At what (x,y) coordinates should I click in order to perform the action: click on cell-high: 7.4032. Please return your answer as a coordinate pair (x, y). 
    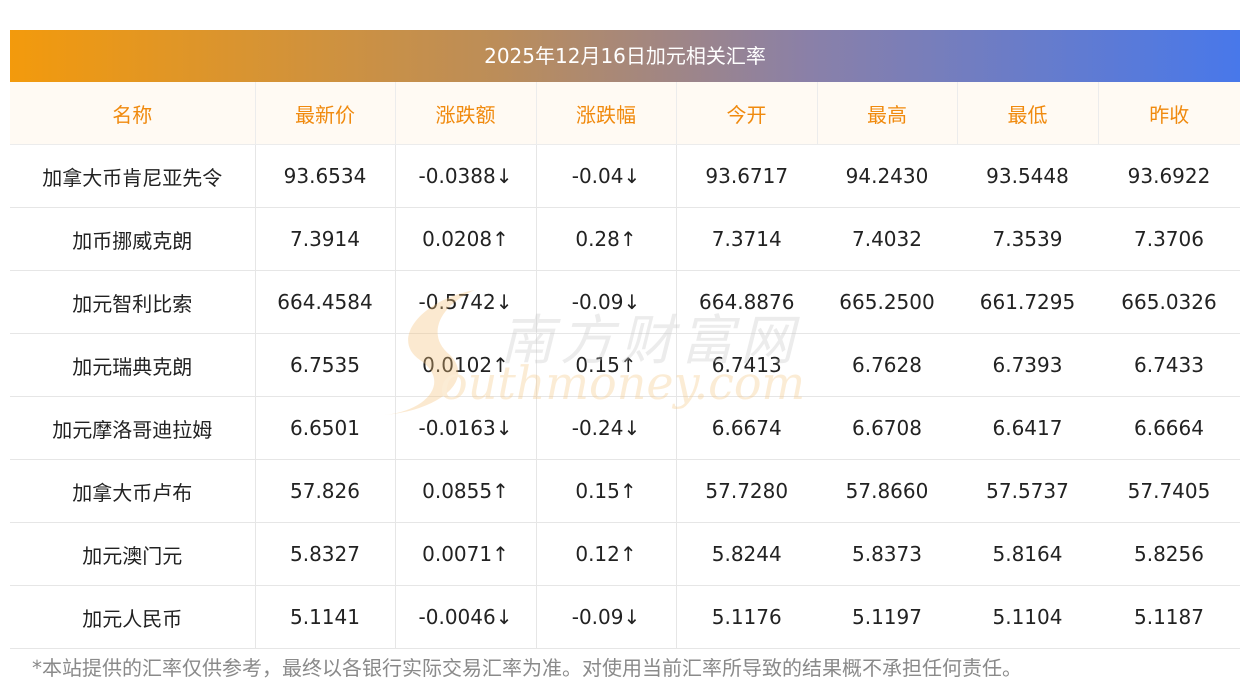
    Looking at the image, I should click on (887, 239).